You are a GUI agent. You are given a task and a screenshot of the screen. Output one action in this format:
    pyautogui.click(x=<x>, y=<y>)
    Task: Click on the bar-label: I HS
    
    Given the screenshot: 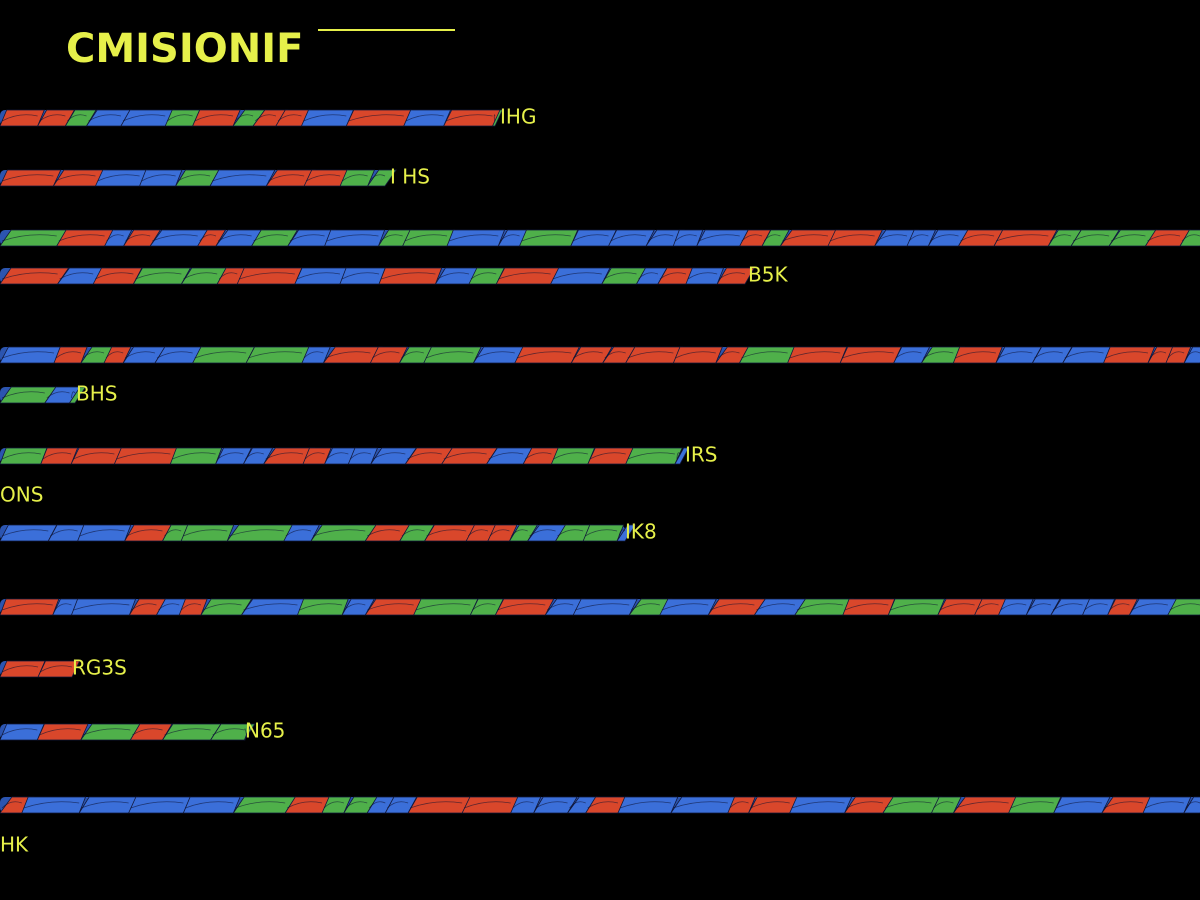 What is the action you would take?
    pyautogui.click(x=410, y=177)
    